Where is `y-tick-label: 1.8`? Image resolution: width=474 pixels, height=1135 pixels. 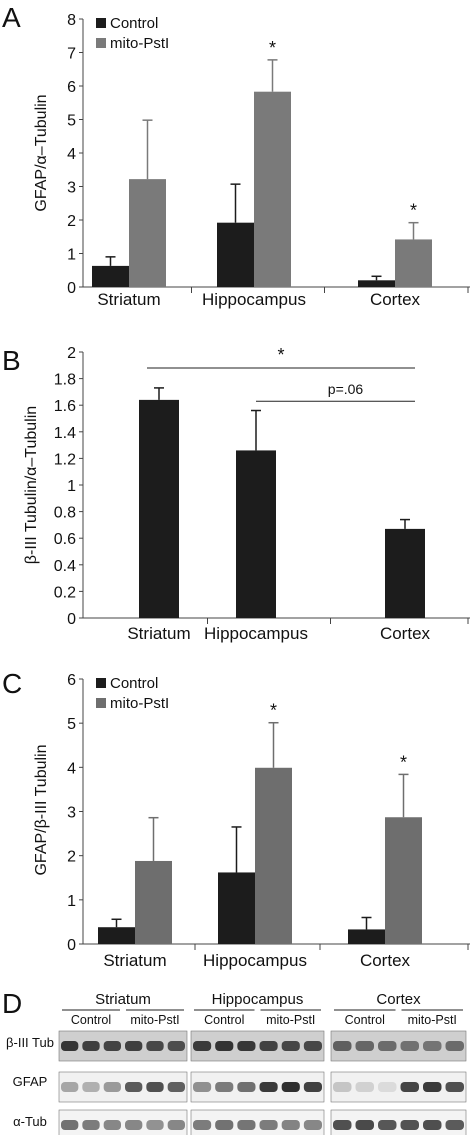 y-tick-label: 1.8 is located at coordinates (65, 380).